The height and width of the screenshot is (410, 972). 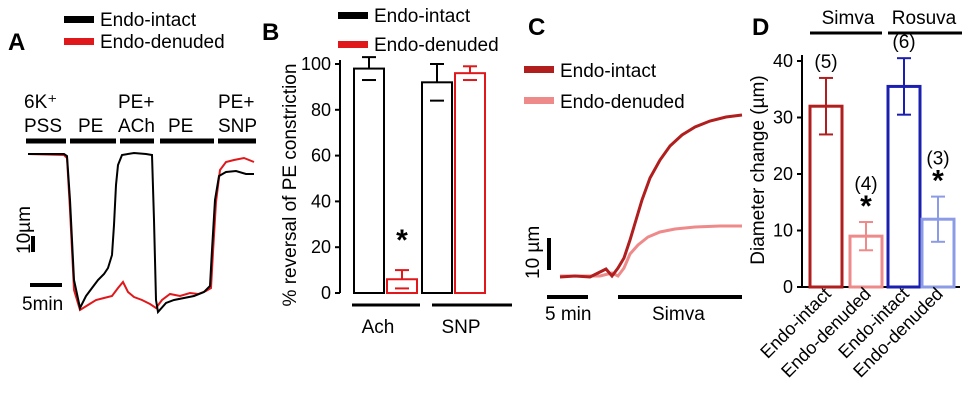 What do you see at coordinates (678, 314) in the screenshot?
I see `treatment-label-simva: Simva` at bounding box center [678, 314].